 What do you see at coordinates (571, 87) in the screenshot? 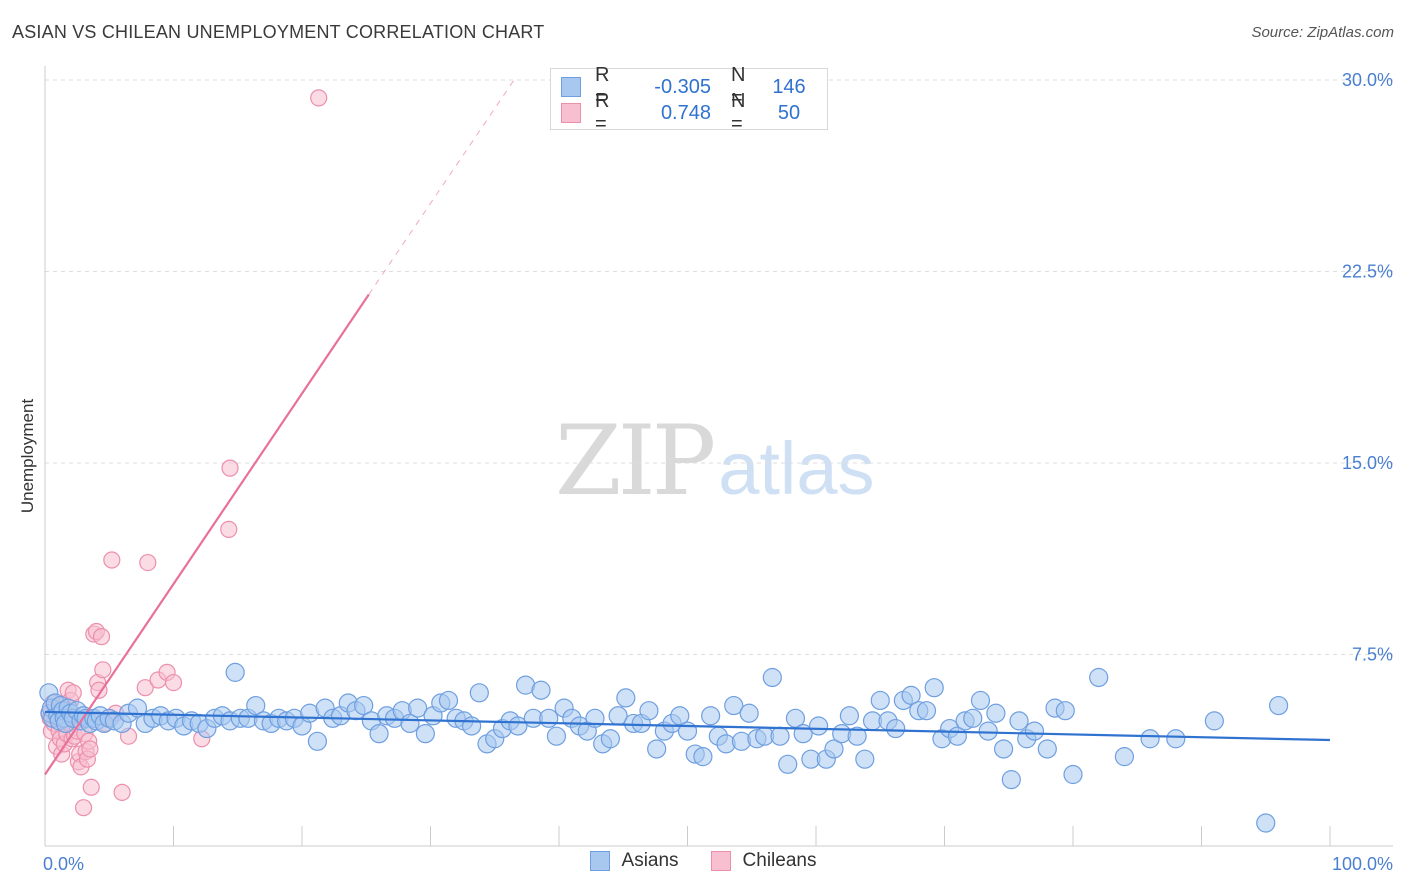
I see `asians-swatch` at bounding box center [571, 87].